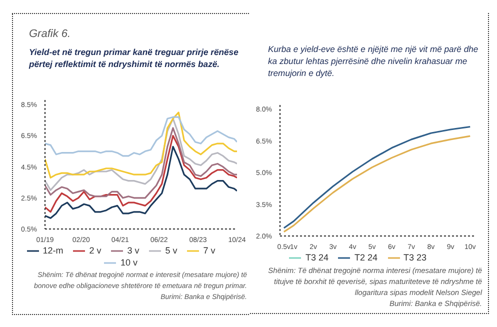 The image size is (497, 327). Describe the element at coordinates (53, 250) in the screenshot. I see `legend-label: 12-m` at that location.